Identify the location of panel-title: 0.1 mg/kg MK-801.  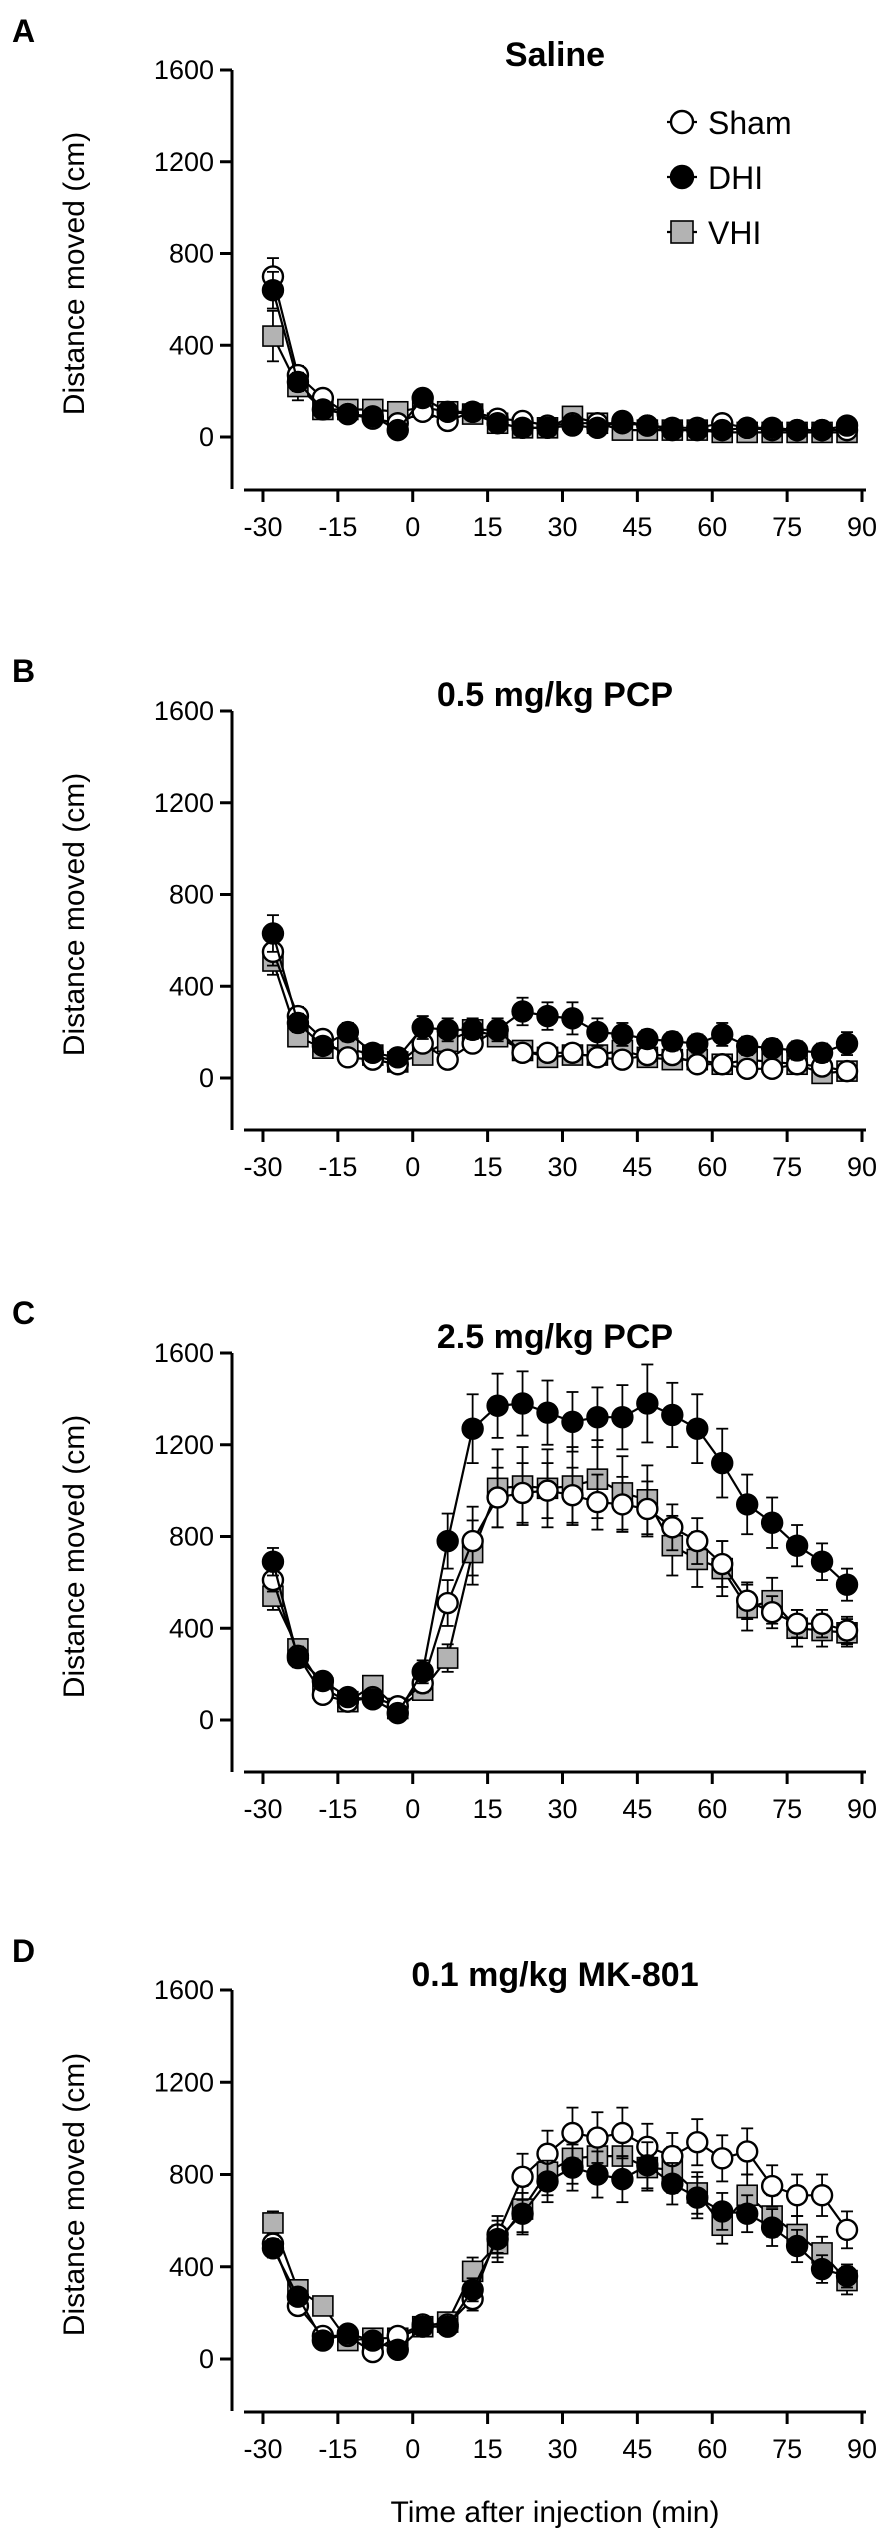
(554, 1975).